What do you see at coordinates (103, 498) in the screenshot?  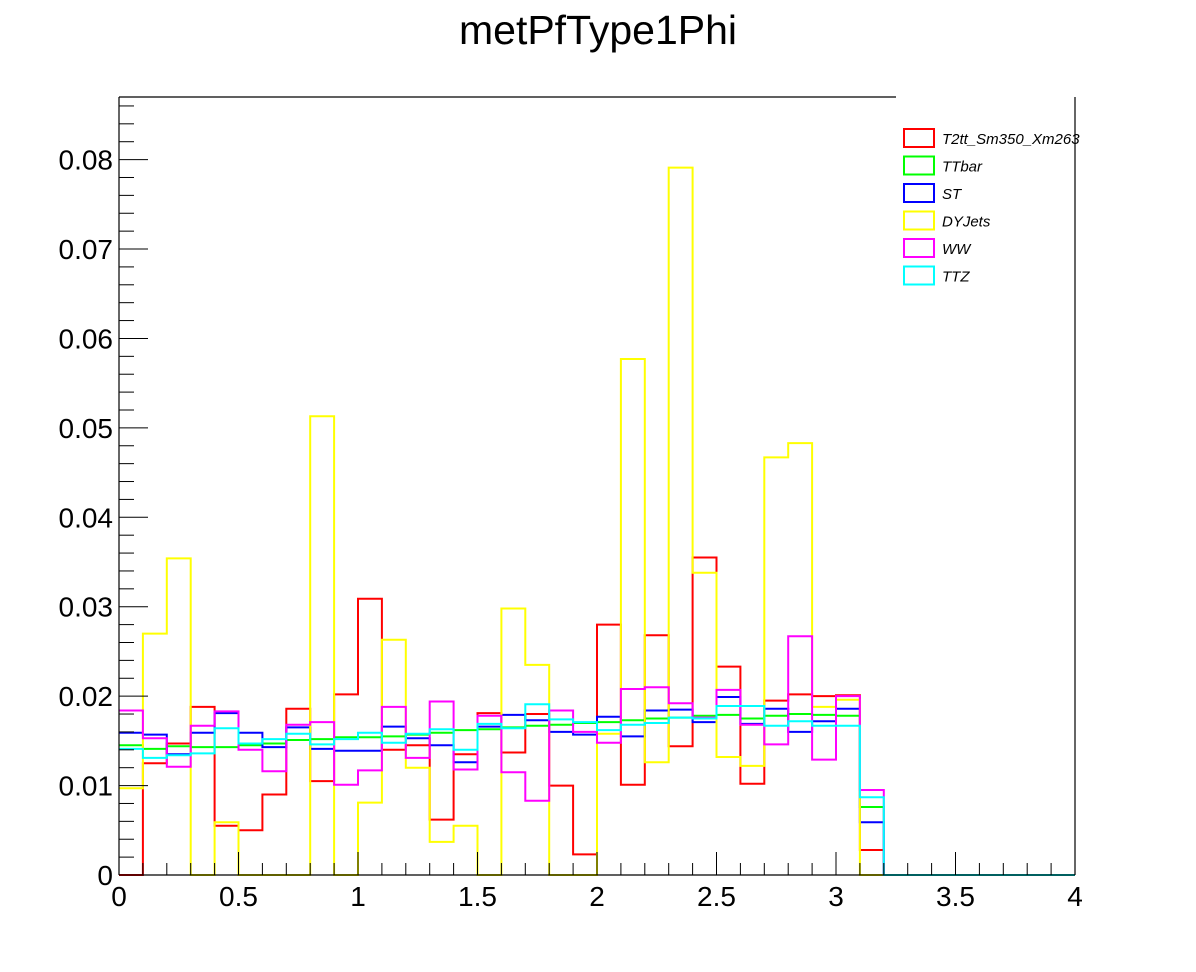 I see `y-axis: 0 0.01 0.02 0.03 0.04 0.05 0.06 0.07 0.08` at bounding box center [103, 498].